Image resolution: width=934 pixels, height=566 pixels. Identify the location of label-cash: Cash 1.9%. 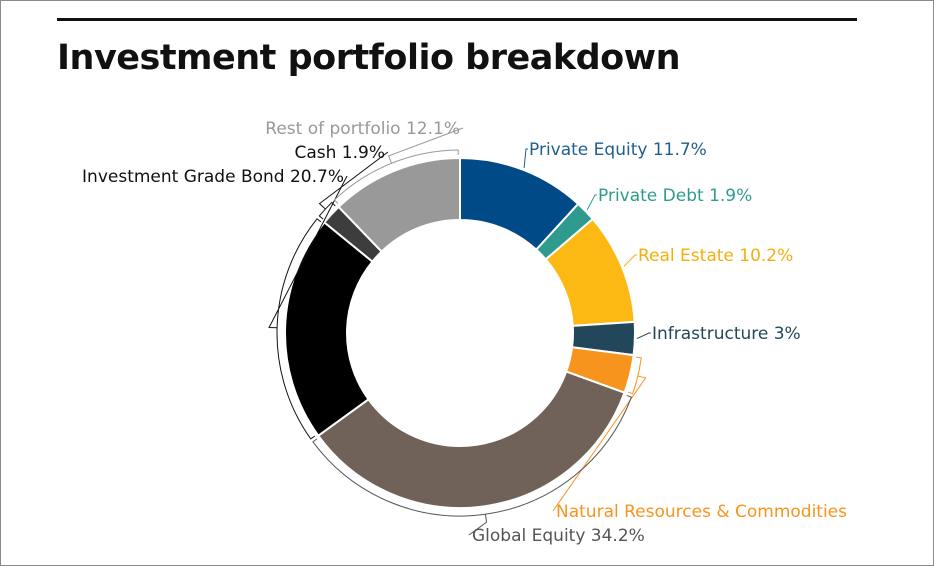
(339, 153).